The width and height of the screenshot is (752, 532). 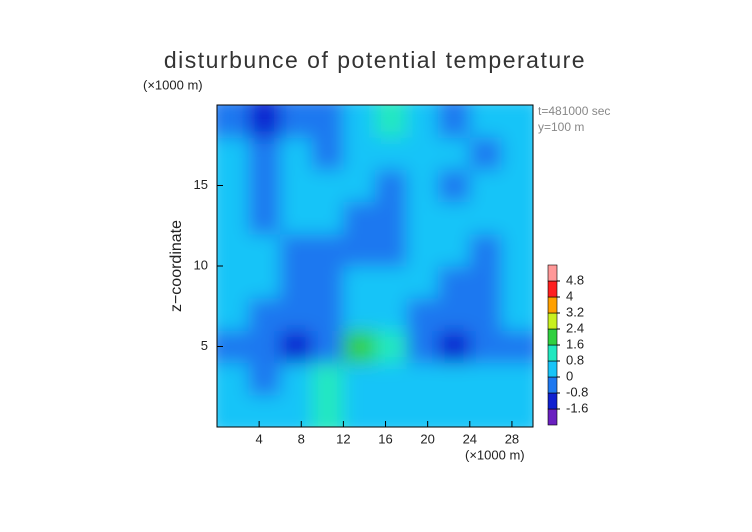 I want to click on annotation: t=481000 sec, so click(x=574, y=111).